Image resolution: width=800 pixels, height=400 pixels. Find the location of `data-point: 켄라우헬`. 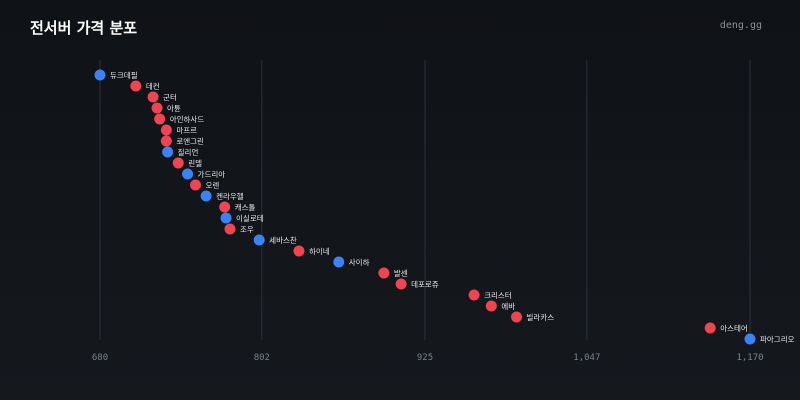

data-point: 켄라우헬 is located at coordinates (222, 196).